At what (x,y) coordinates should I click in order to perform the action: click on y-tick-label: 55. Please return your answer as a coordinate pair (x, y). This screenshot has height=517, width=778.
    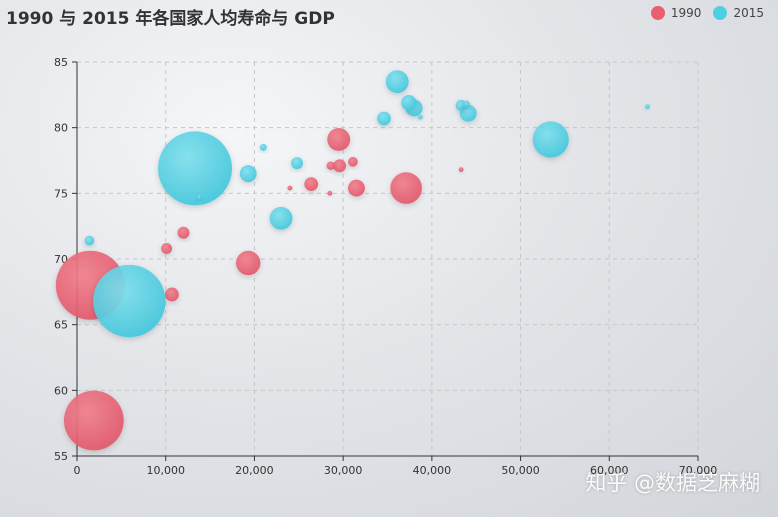
    Looking at the image, I should click on (61, 456).